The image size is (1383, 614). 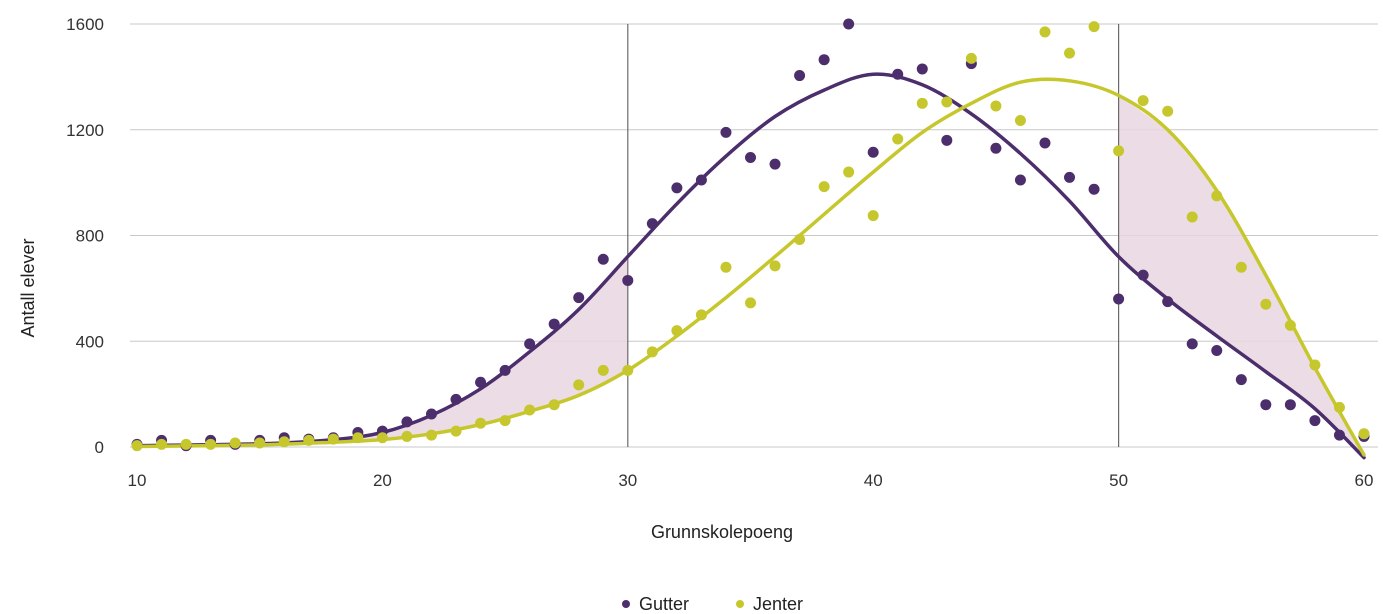 What do you see at coordinates (99, 447) in the screenshot?
I see `y-tick-label-0: 0` at bounding box center [99, 447].